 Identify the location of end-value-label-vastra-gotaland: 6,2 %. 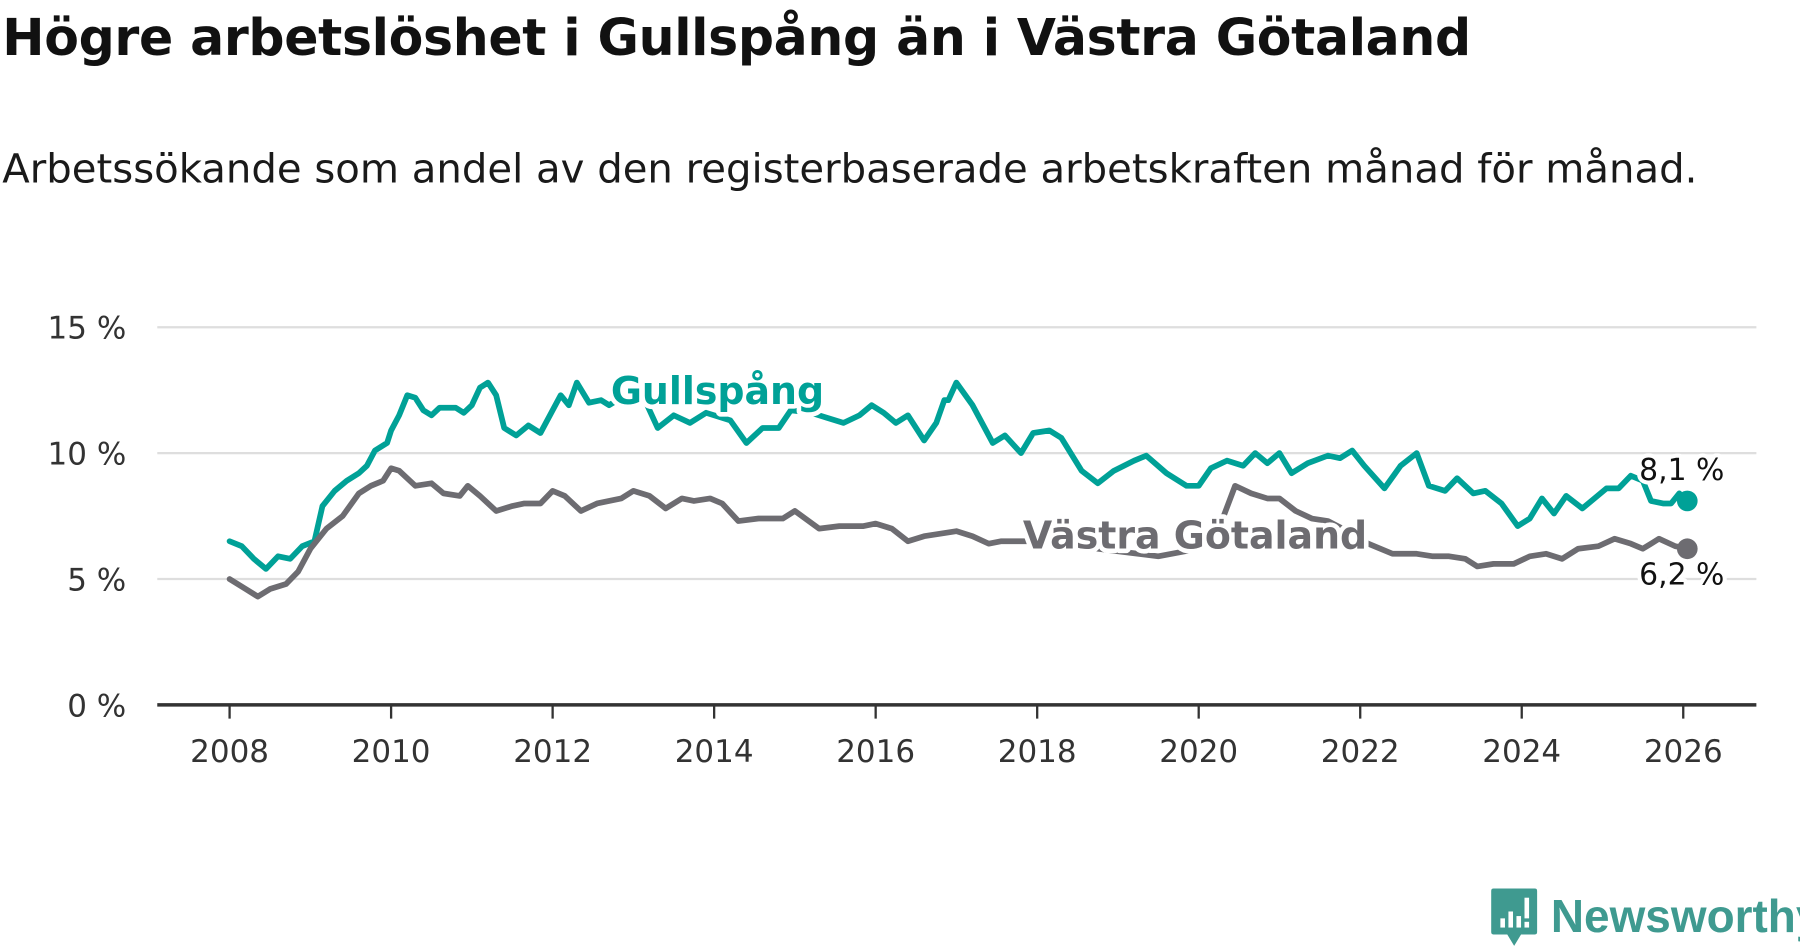
(1681, 574).